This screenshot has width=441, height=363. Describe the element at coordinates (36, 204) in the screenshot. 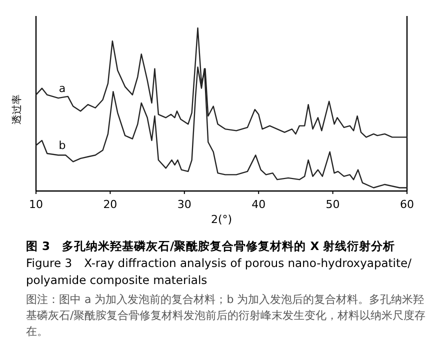

I see `x-tick-label: 10` at that location.